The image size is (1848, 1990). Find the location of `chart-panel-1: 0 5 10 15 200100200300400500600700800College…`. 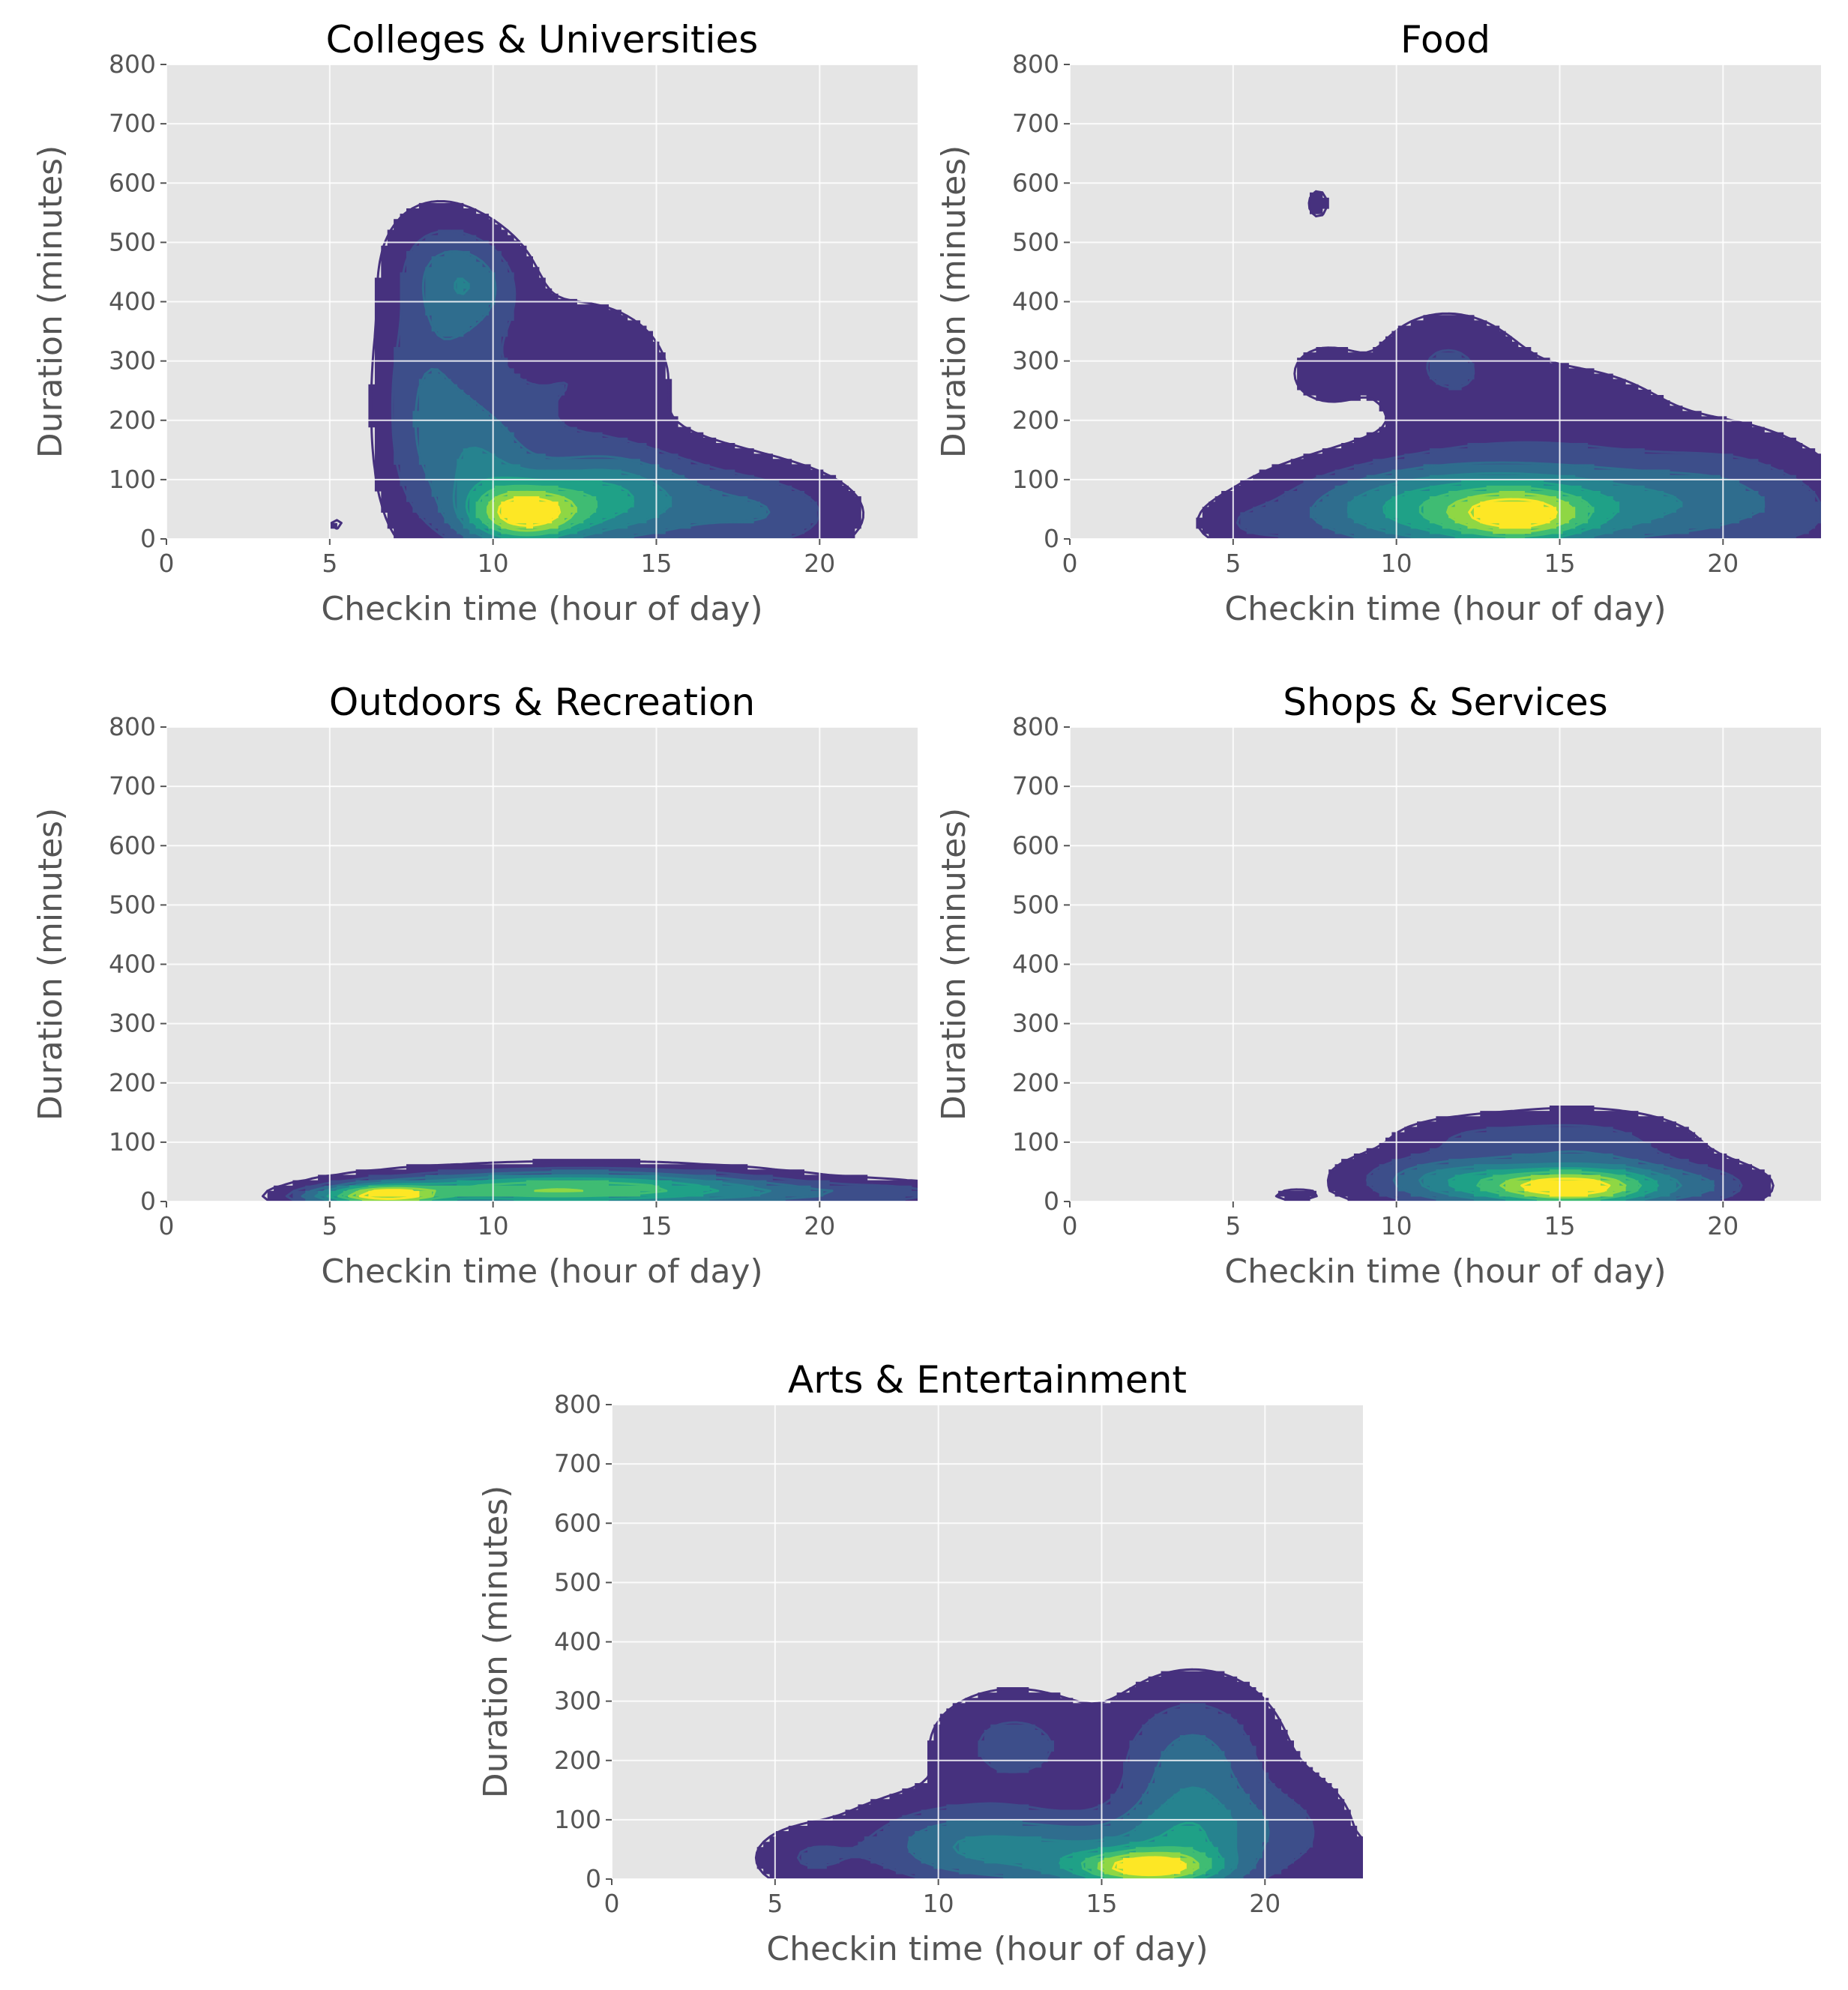

chart-panel-1: 0 5 10 15 200100200300400500600700800College… is located at coordinates (474, 323).